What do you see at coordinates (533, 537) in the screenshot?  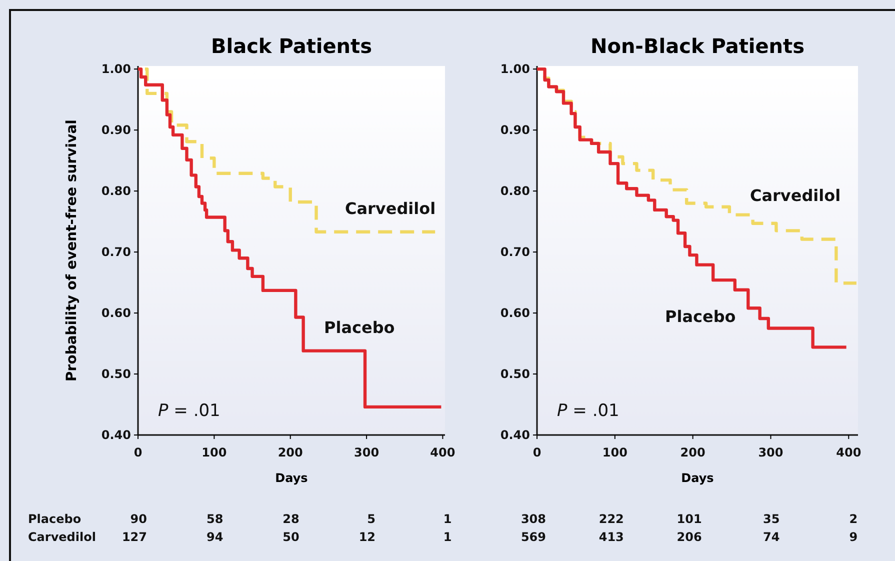 I see `text: 569` at bounding box center [533, 537].